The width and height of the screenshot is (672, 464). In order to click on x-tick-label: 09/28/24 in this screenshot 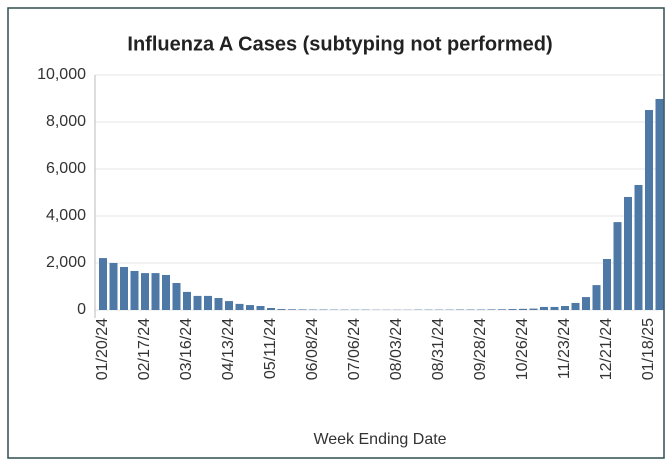, I will do `click(480, 349)`.